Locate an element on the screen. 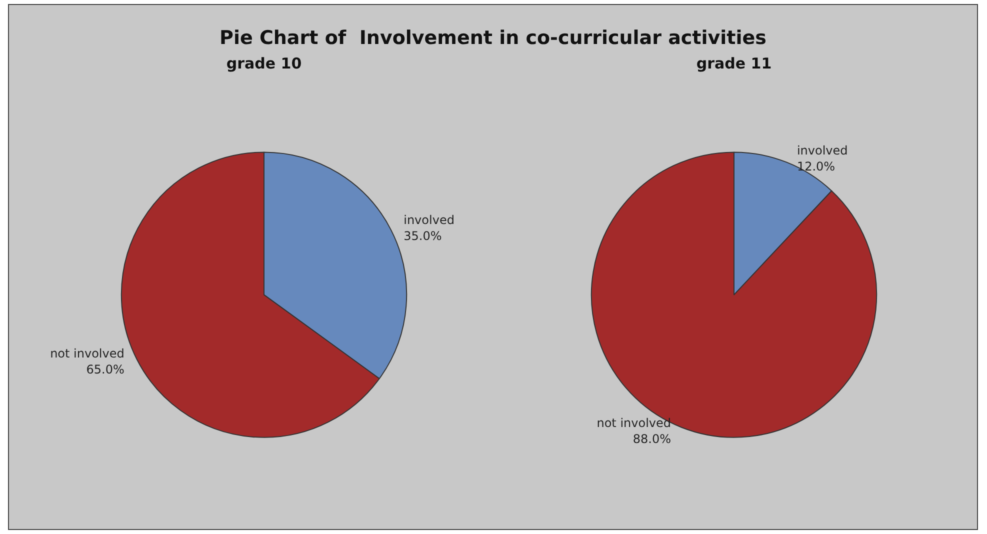 This screenshot has height=534, width=987. chart-subtitle: grade 10 is located at coordinates (264, 63).